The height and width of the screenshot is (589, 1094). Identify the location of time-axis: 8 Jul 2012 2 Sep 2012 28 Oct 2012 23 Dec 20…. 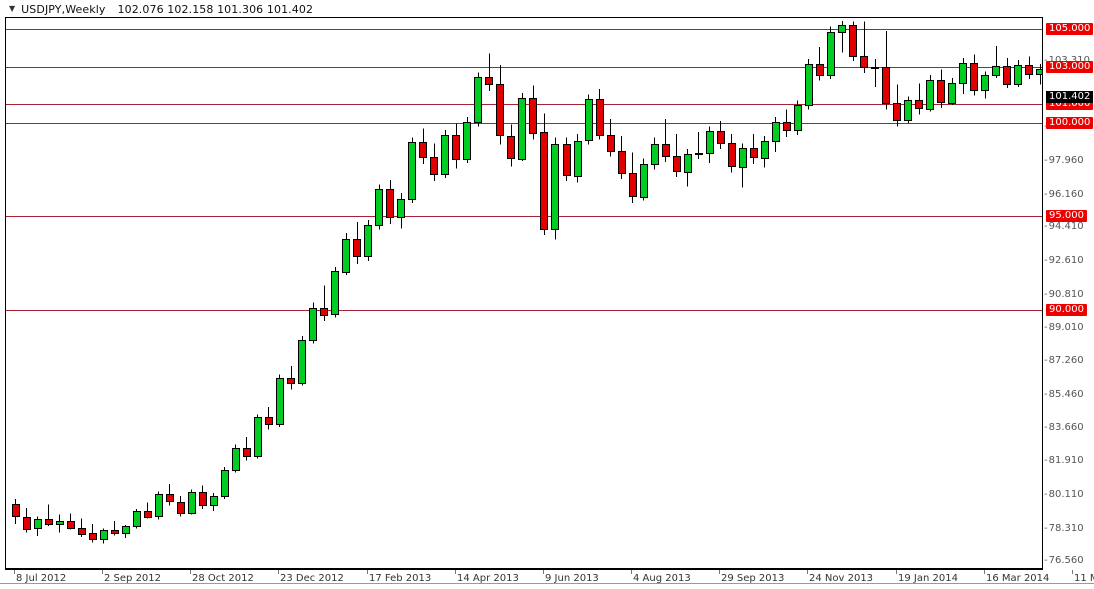
(549, 579).